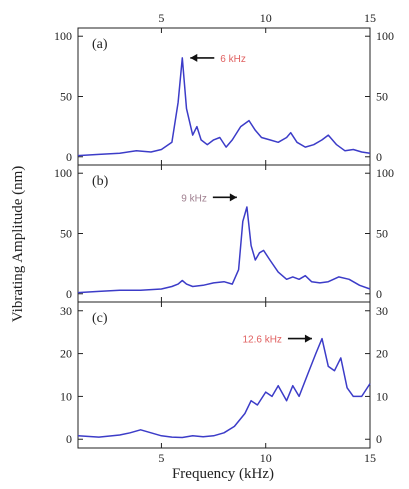 This screenshot has width=409, height=489. What do you see at coordinates (382, 311) in the screenshot?
I see `y-tick-label-right: 30` at bounding box center [382, 311].